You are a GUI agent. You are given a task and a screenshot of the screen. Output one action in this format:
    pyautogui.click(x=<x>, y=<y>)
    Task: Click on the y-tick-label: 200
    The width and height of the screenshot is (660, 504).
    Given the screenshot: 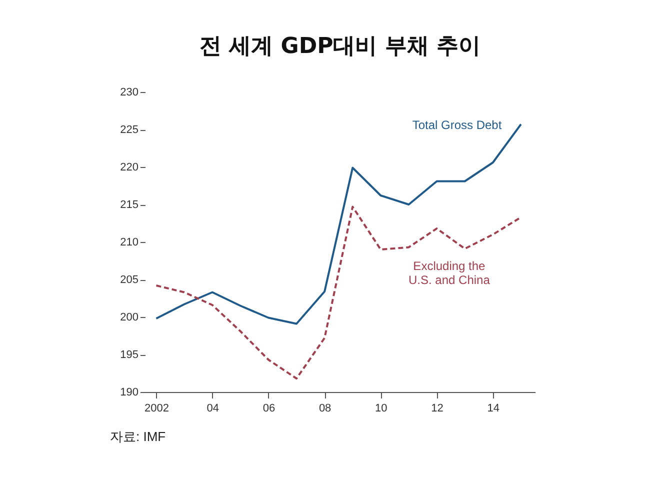 What is the action you would take?
    pyautogui.click(x=129, y=318)
    